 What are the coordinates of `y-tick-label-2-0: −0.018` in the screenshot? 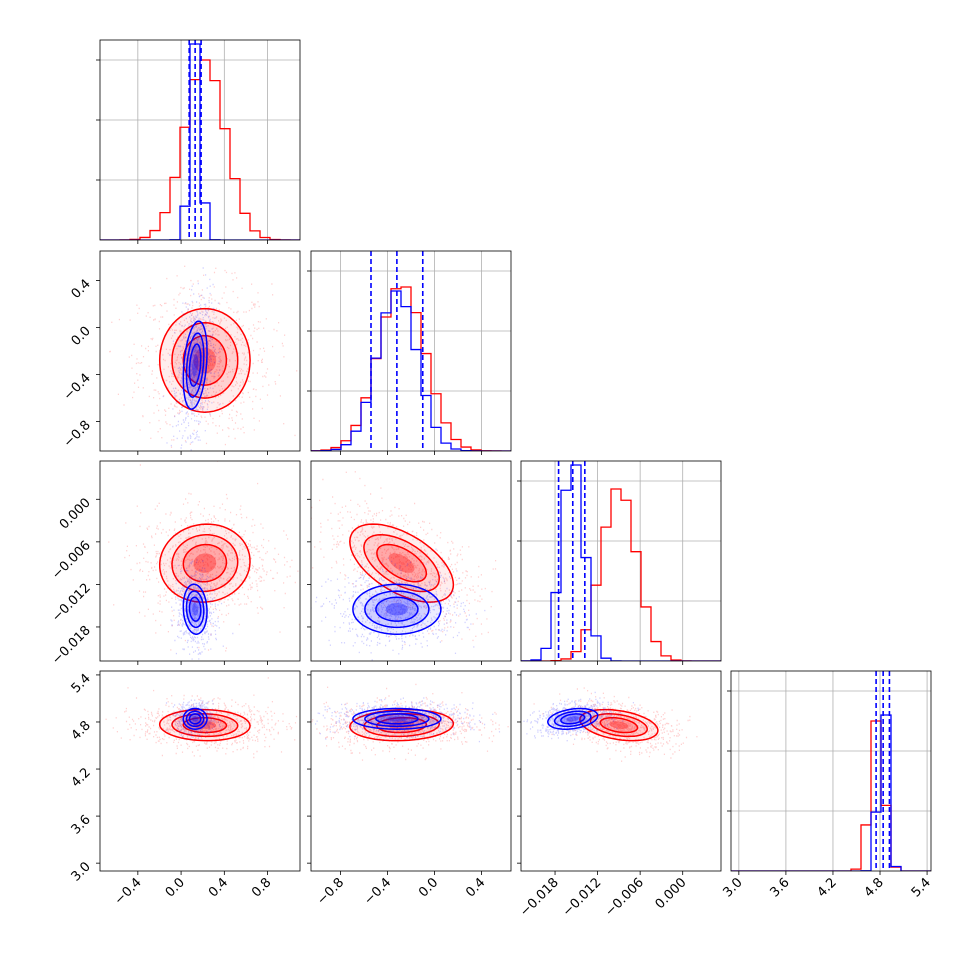 It's located at (71, 645).